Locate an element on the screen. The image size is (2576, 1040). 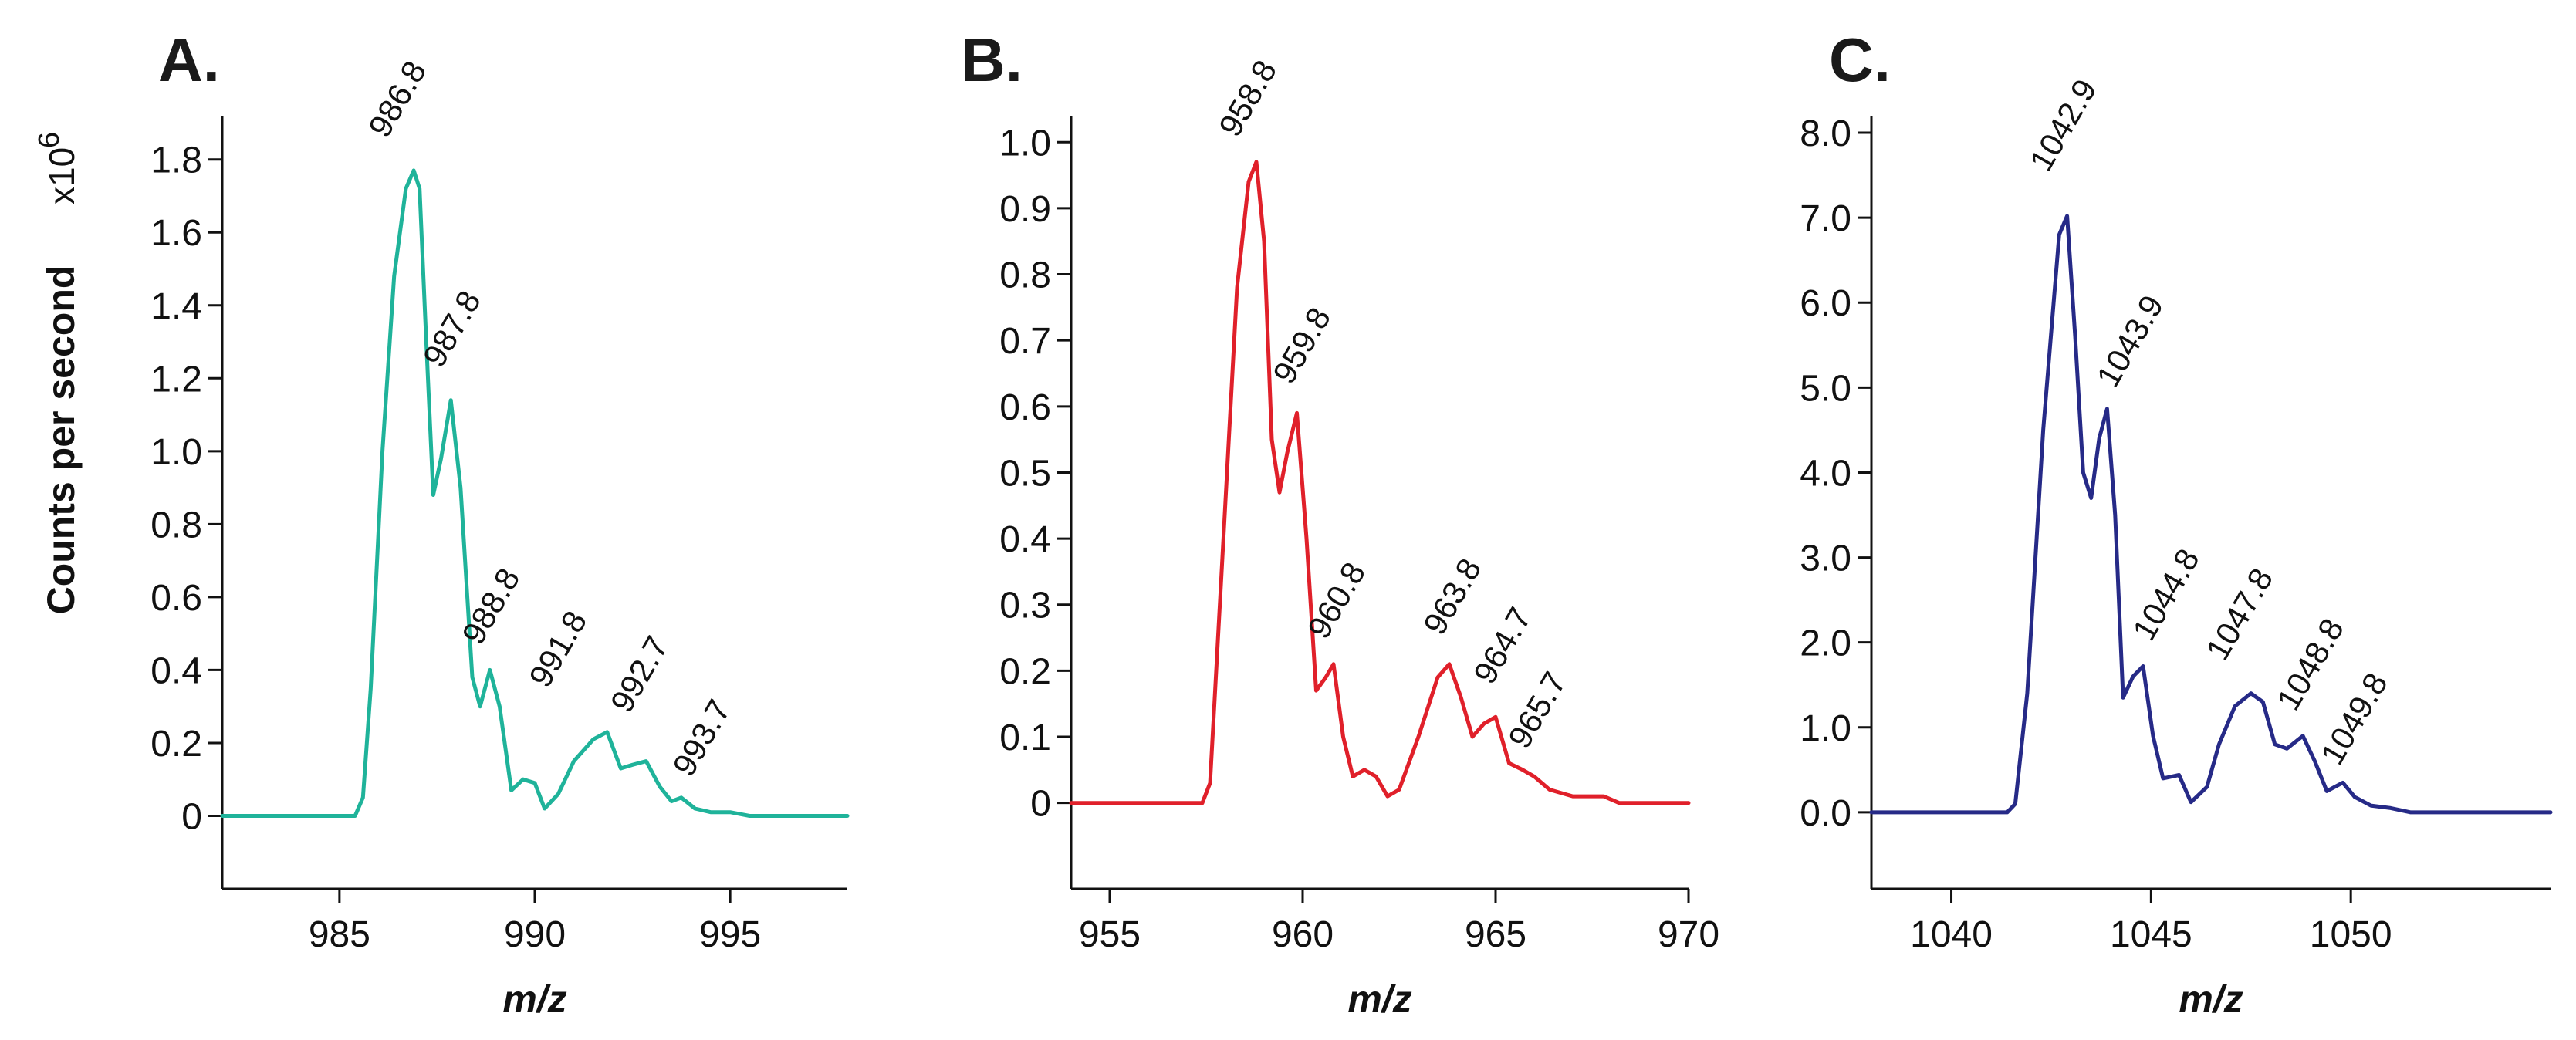
y-tick-label: 0.9 is located at coordinates (1025, 210).